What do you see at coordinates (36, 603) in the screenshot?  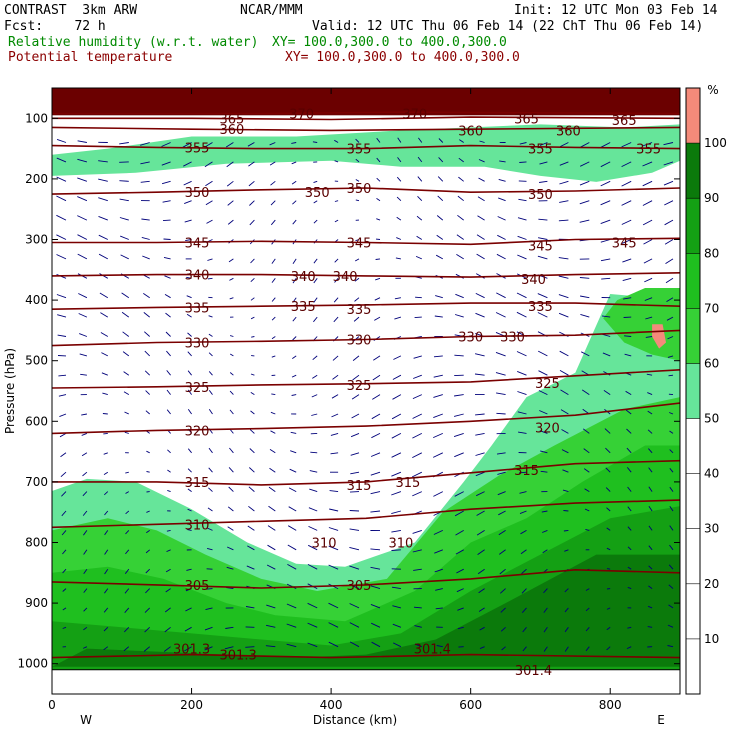 I see `y-tick-label: 900` at bounding box center [36, 603].